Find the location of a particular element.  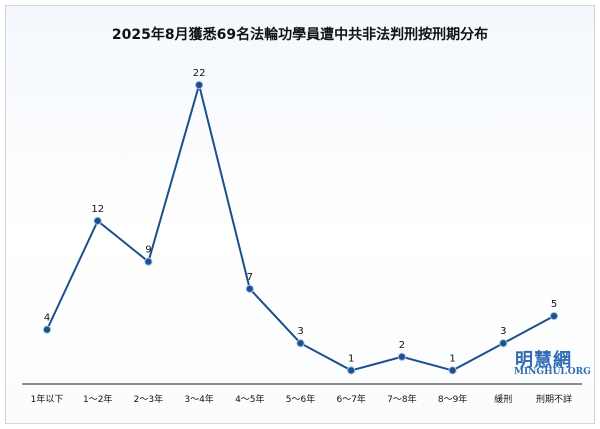

x-tick-label: 4～5年 is located at coordinates (249, 399).